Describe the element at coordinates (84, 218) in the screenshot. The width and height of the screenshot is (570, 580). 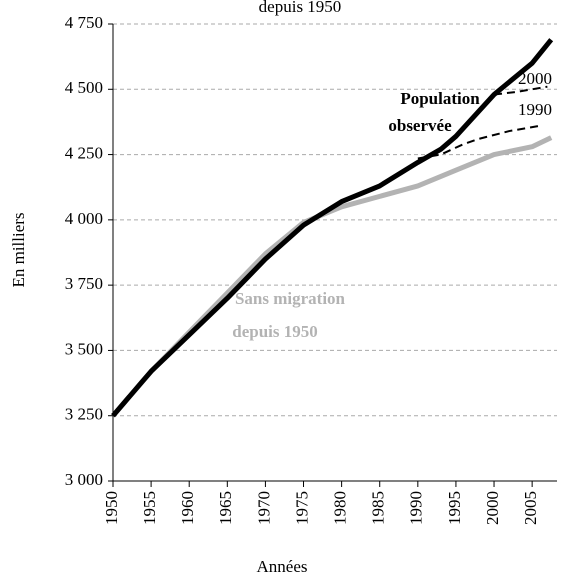
I see `y-tick-label: 4 000` at that location.